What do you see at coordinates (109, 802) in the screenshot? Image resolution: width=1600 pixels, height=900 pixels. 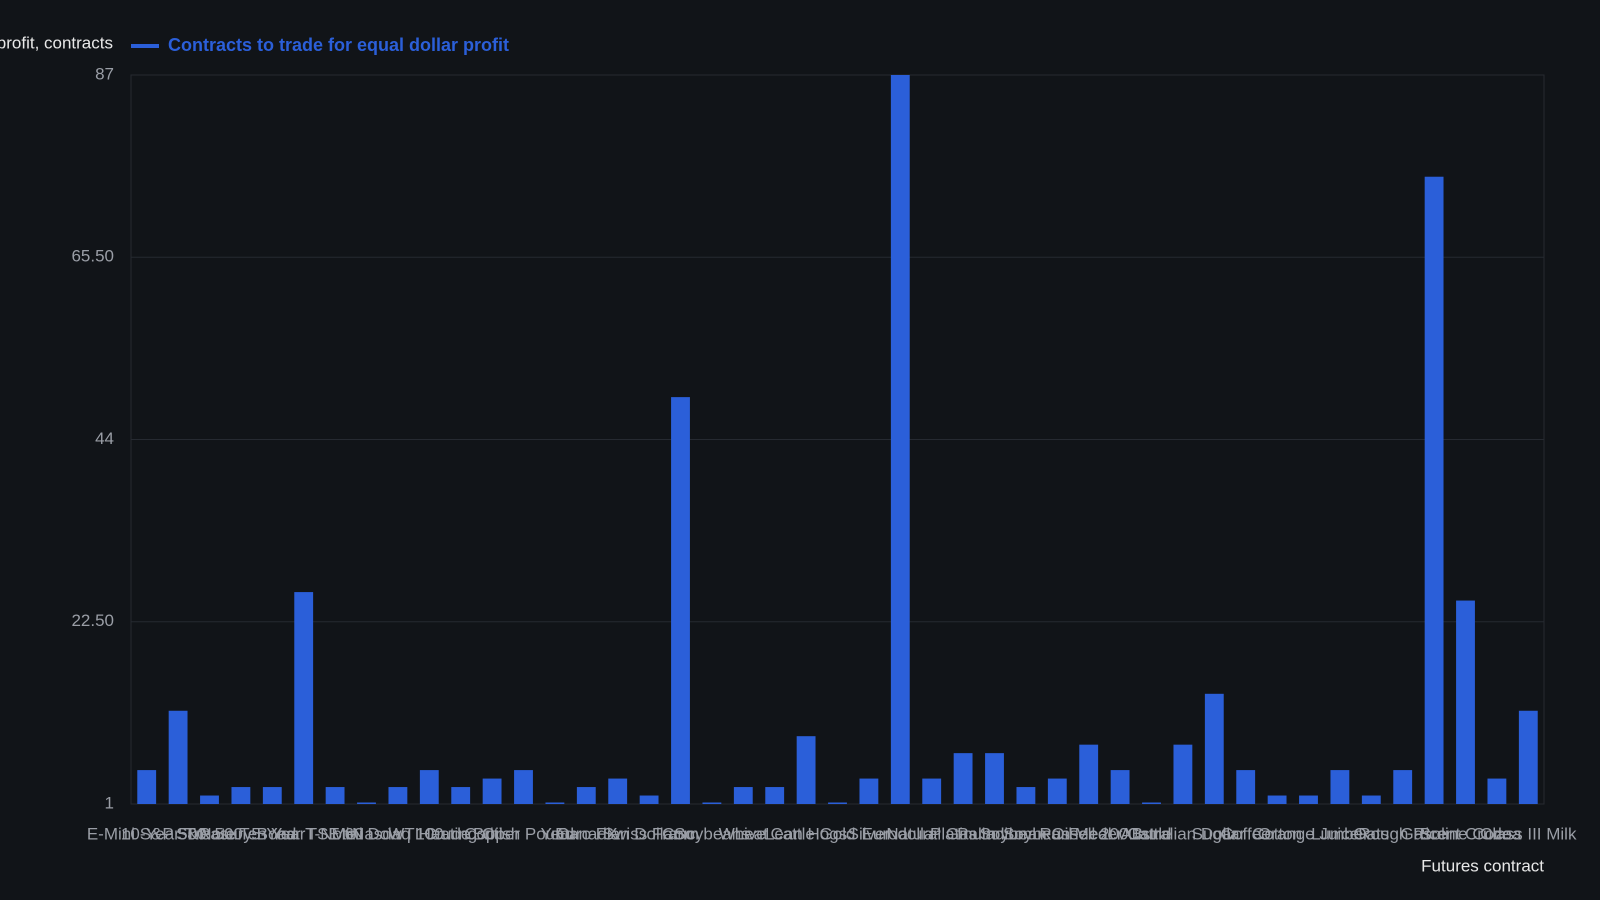 I see `y-tick-label: 1` at bounding box center [109, 802].